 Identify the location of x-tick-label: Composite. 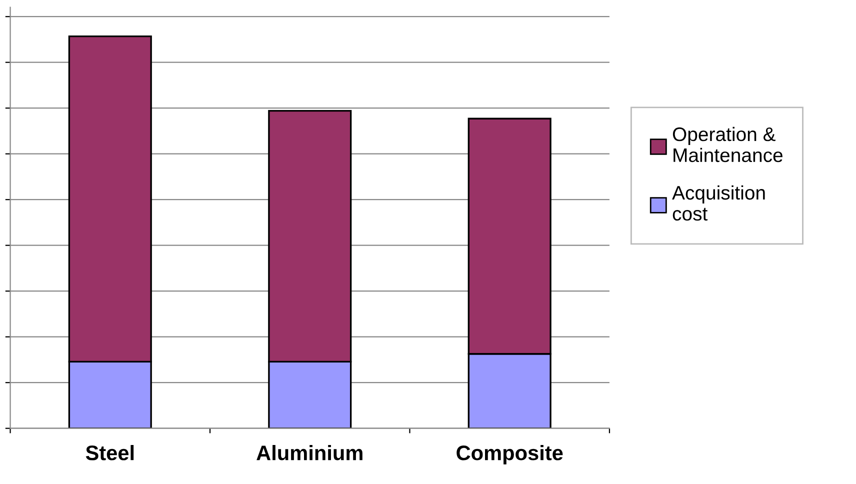
(509, 454).